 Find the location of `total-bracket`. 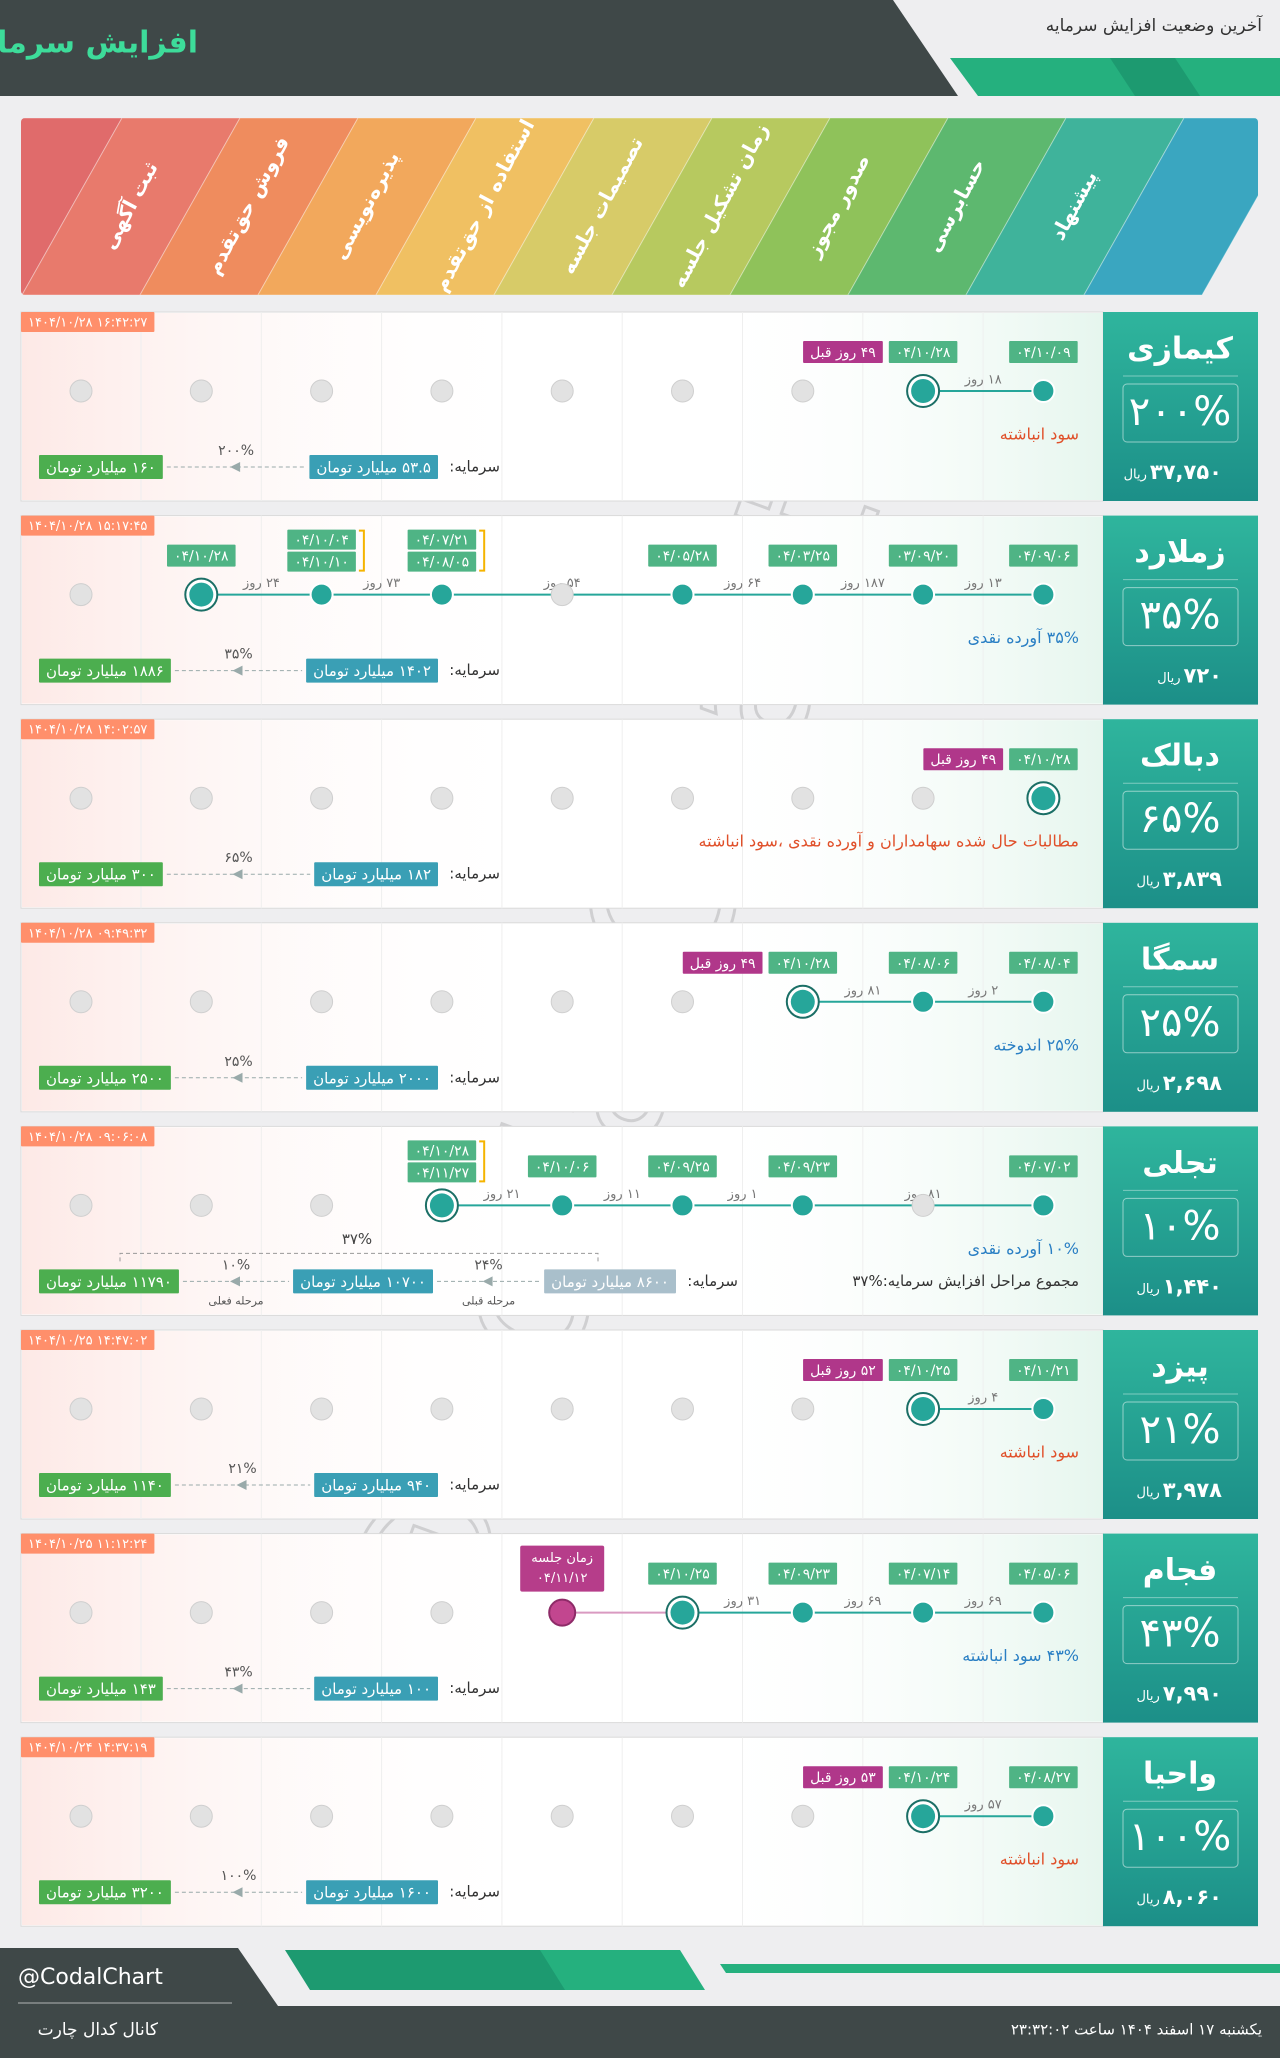

total-bracket is located at coordinates (359, 1257).